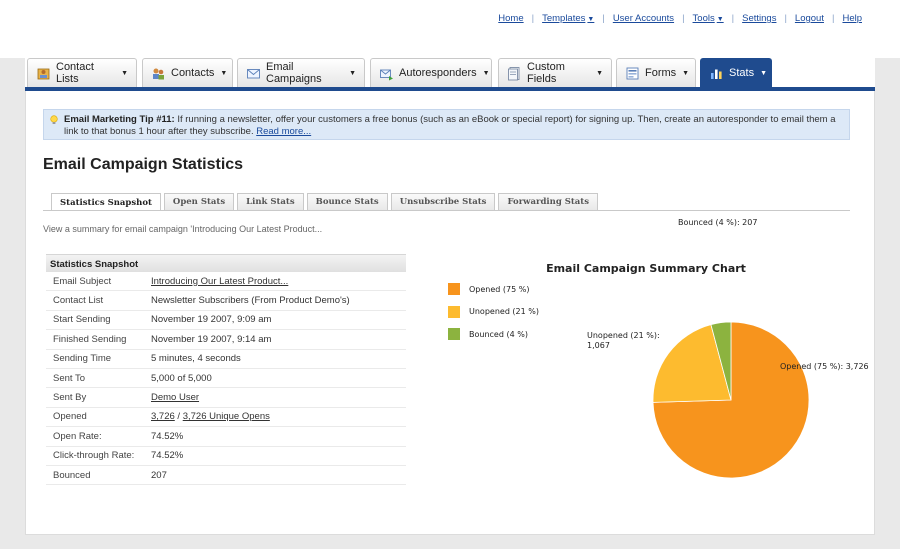  I want to click on snapshot-value-text: November 19 2007, 9:09 am, so click(211, 320).